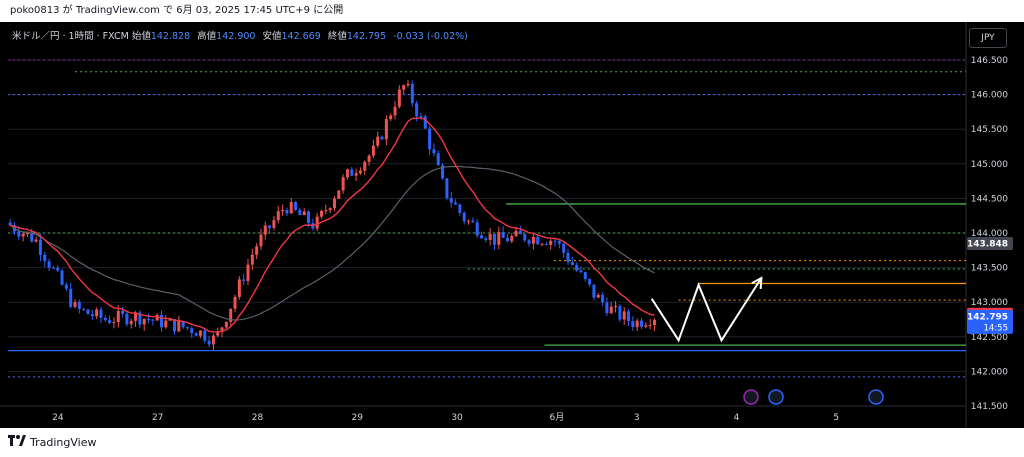  What do you see at coordinates (989, 269) in the screenshot?
I see `y-tick-label-6: 143.500` at bounding box center [989, 269].